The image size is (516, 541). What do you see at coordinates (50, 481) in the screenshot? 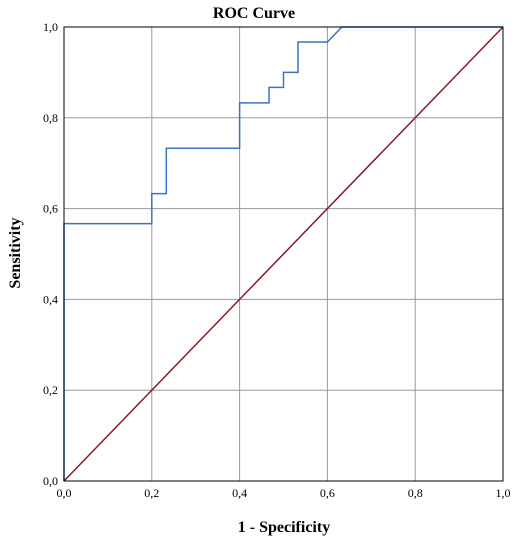
I see `y-tick-label: 0,0` at bounding box center [50, 481].